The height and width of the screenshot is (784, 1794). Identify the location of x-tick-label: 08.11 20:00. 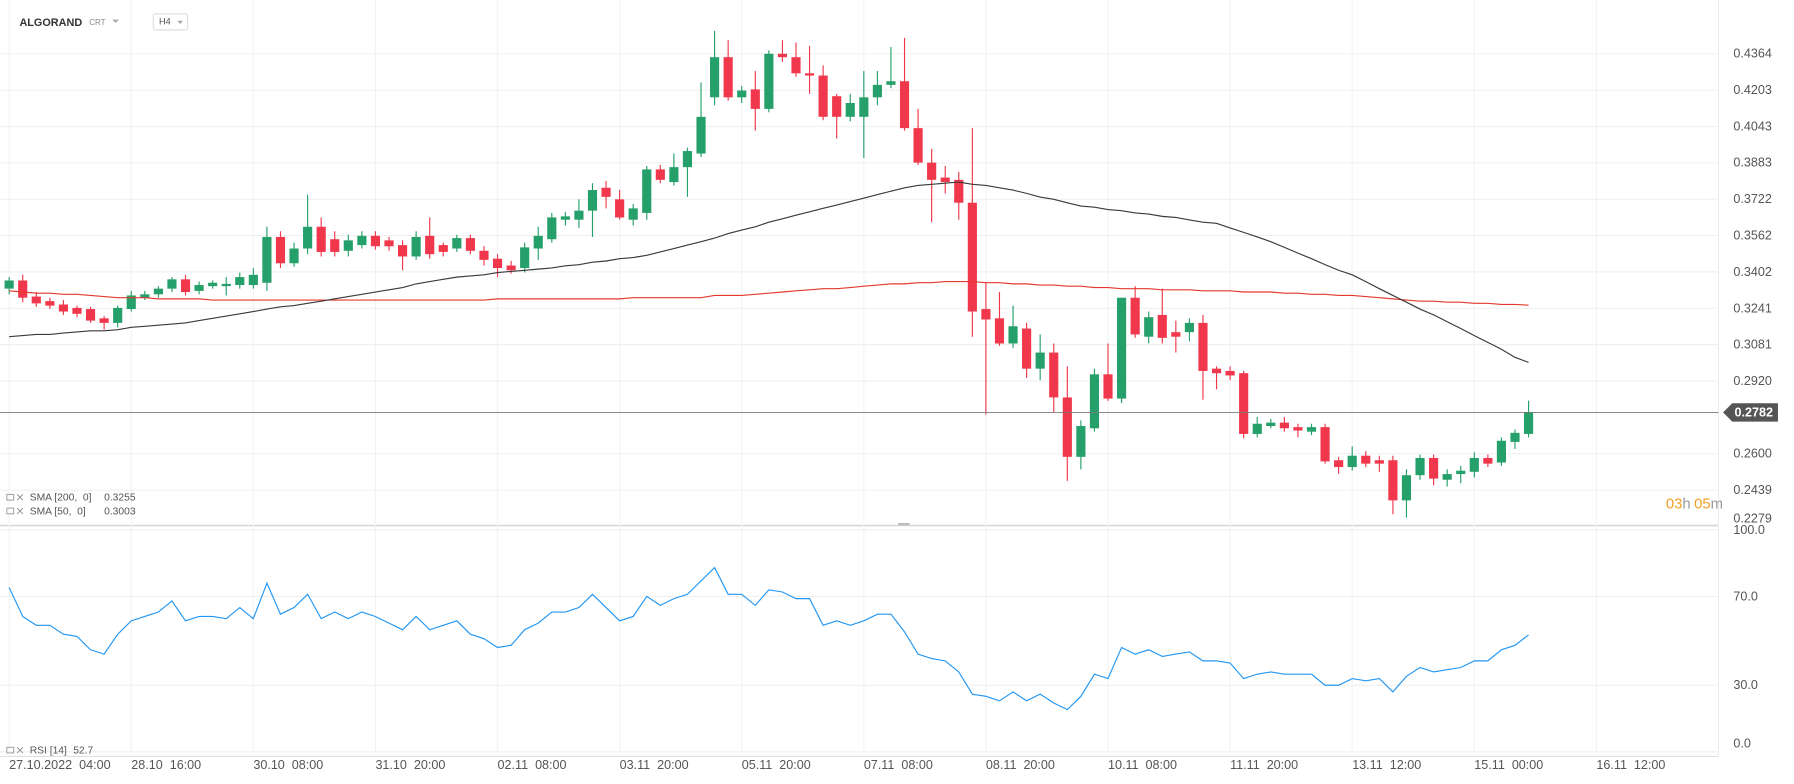
(1020, 765).